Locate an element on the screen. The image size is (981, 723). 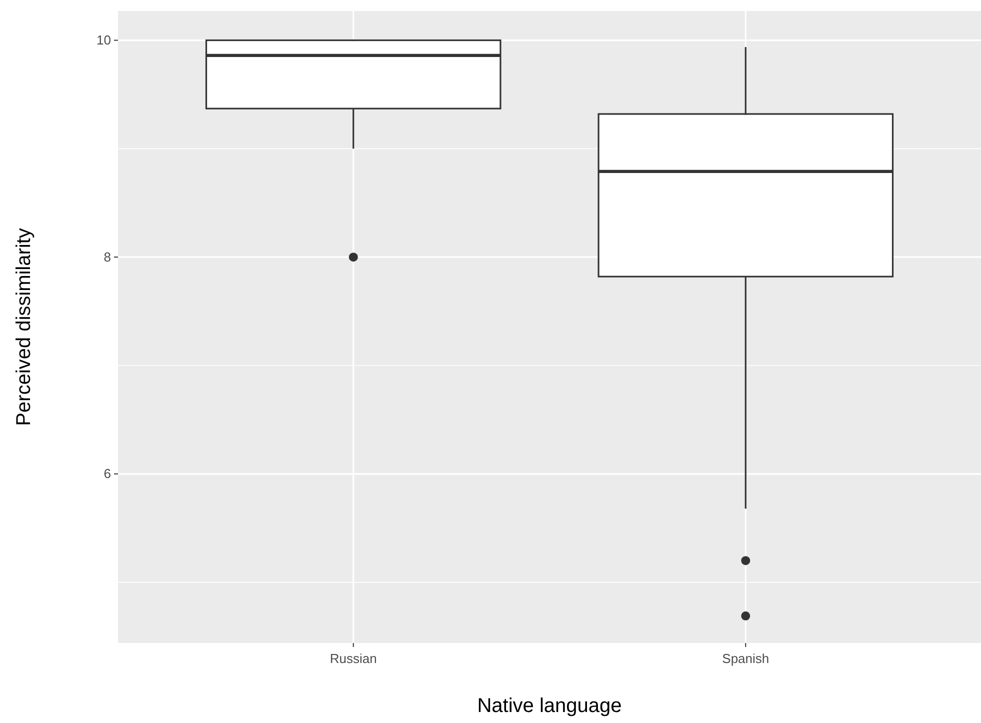
x-tick-label: Spanish is located at coordinates (746, 658).